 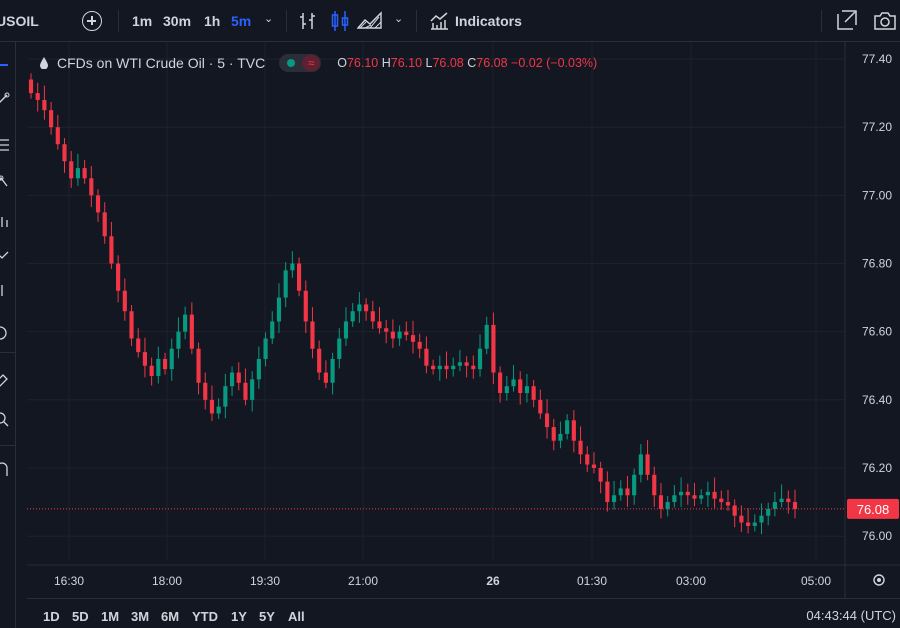 I want to click on candles-icon, so click(x=340, y=21).